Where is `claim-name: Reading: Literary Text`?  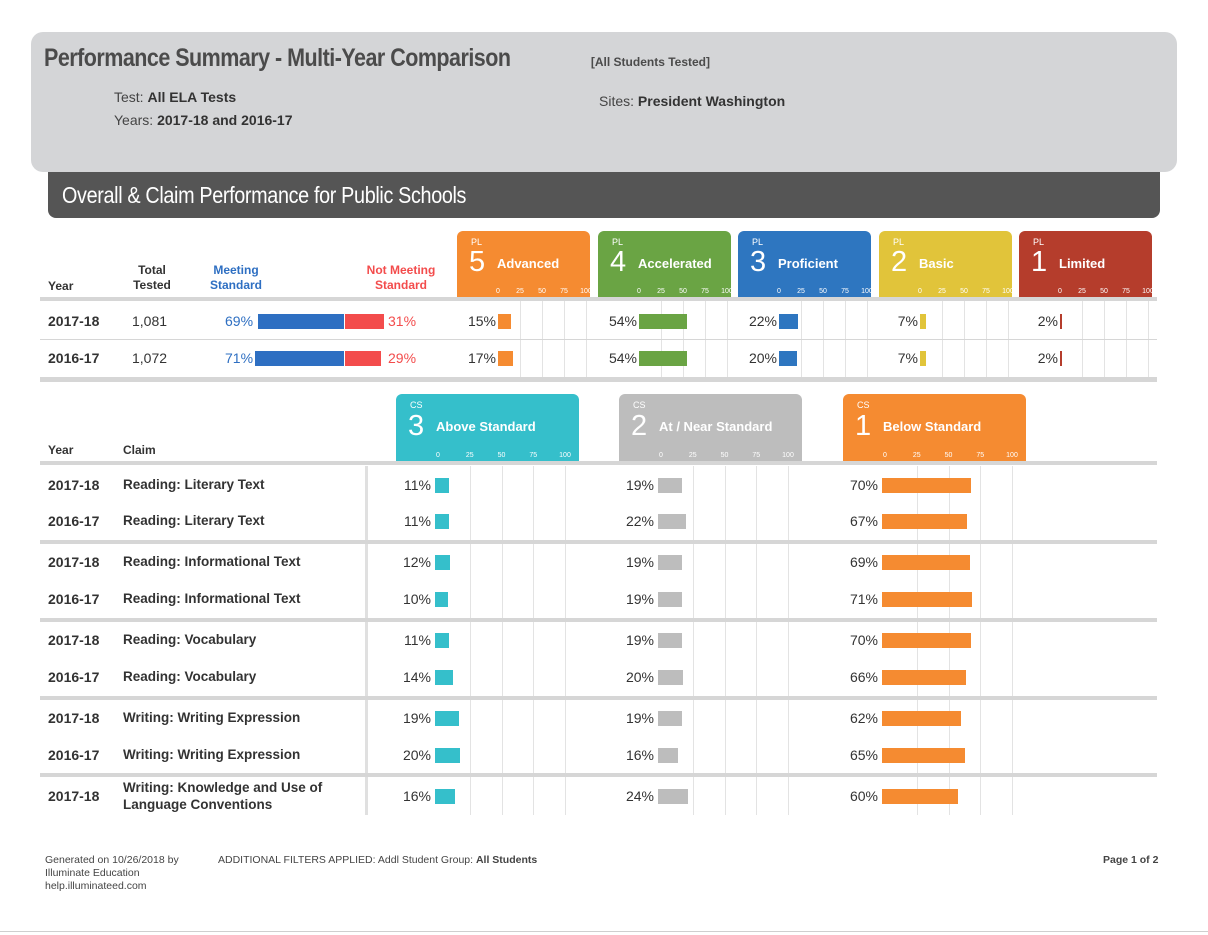 claim-name: Reading: Literary Text is located at coordinates (194, 484).